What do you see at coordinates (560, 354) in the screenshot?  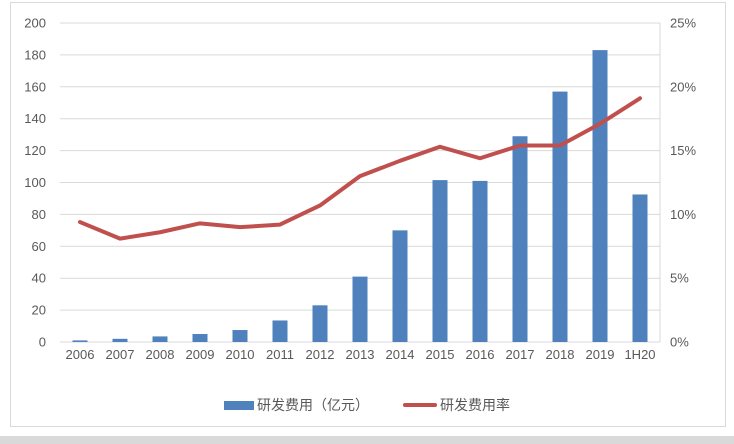 I see `x-axis-category-label: 2018` at bounding box center [560, 354].